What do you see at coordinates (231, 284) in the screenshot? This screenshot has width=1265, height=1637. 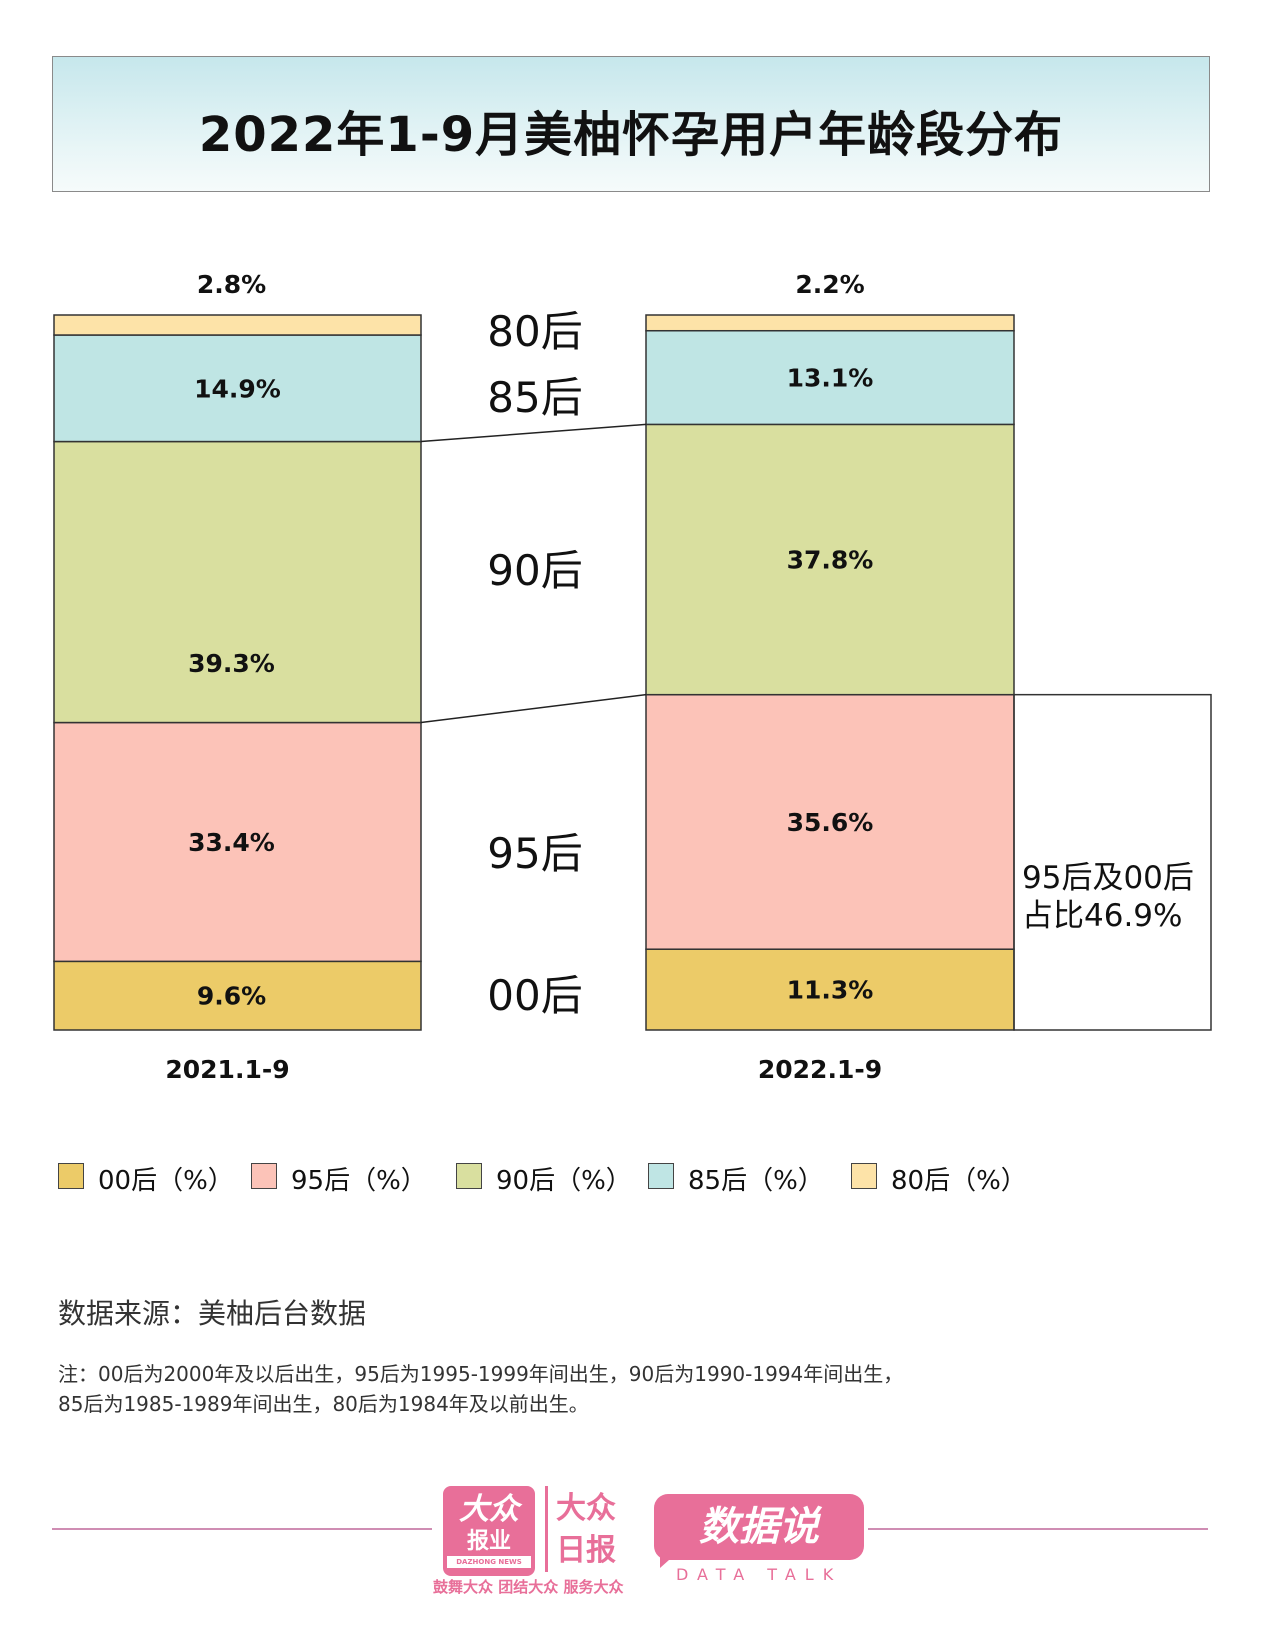 I see `data-label: 2.8%` at bounding box center [231, 284].